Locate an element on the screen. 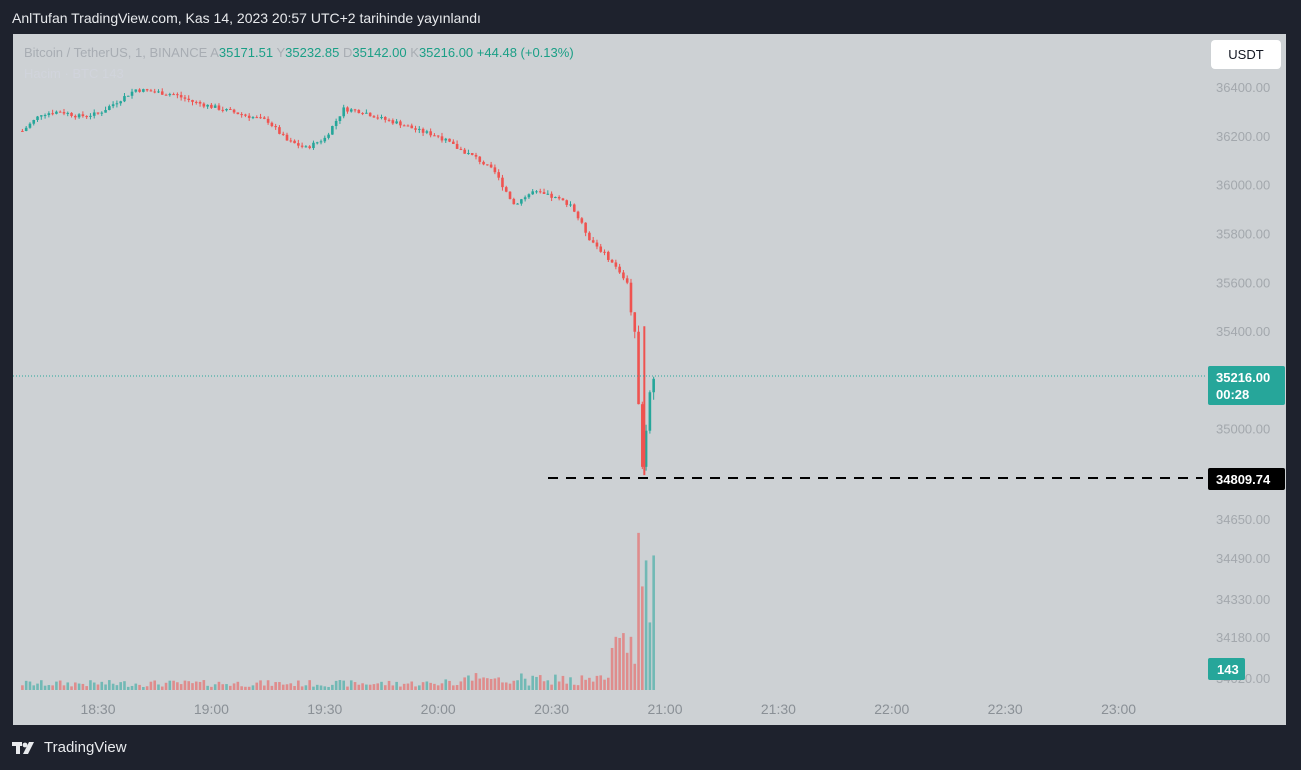  tradingview-footer: TradingView is located at coordinates (69, 747).